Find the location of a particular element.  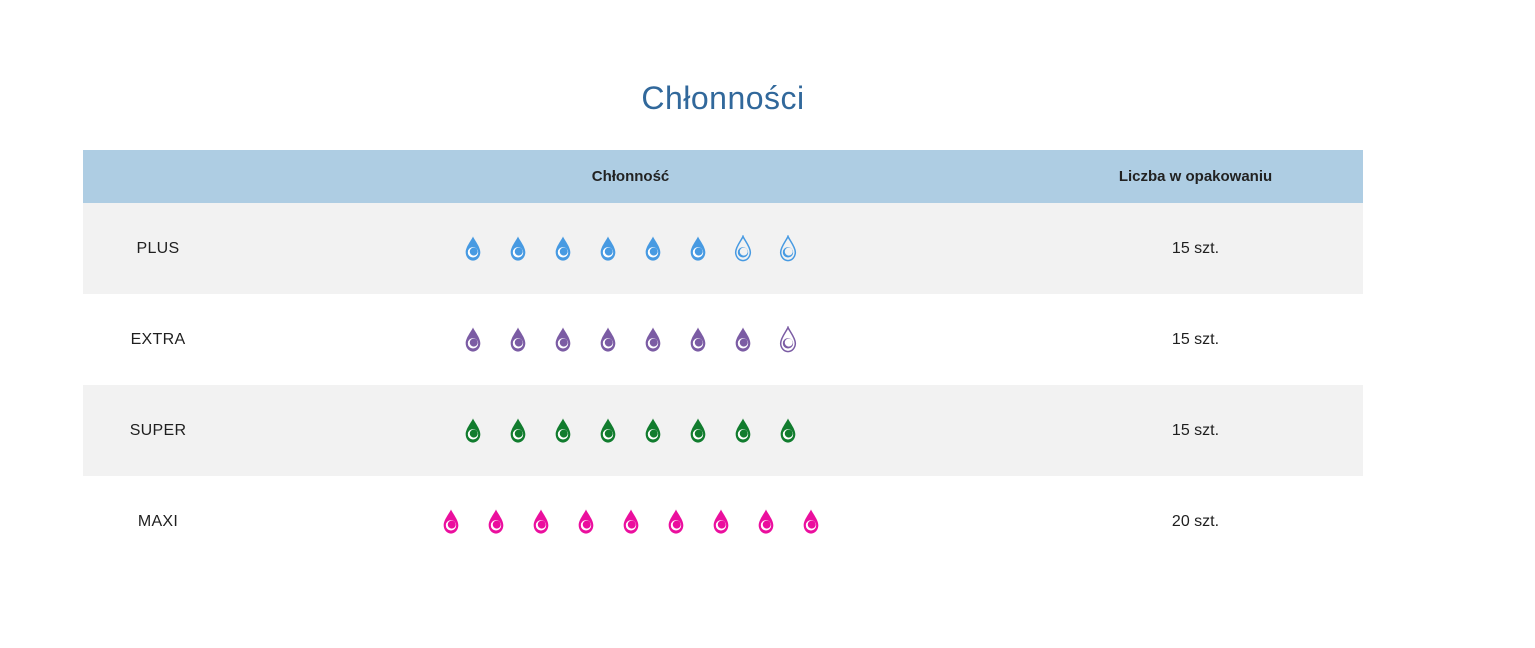

header-absorbency-cell: Chłonność is located at coordinates (630, 176).